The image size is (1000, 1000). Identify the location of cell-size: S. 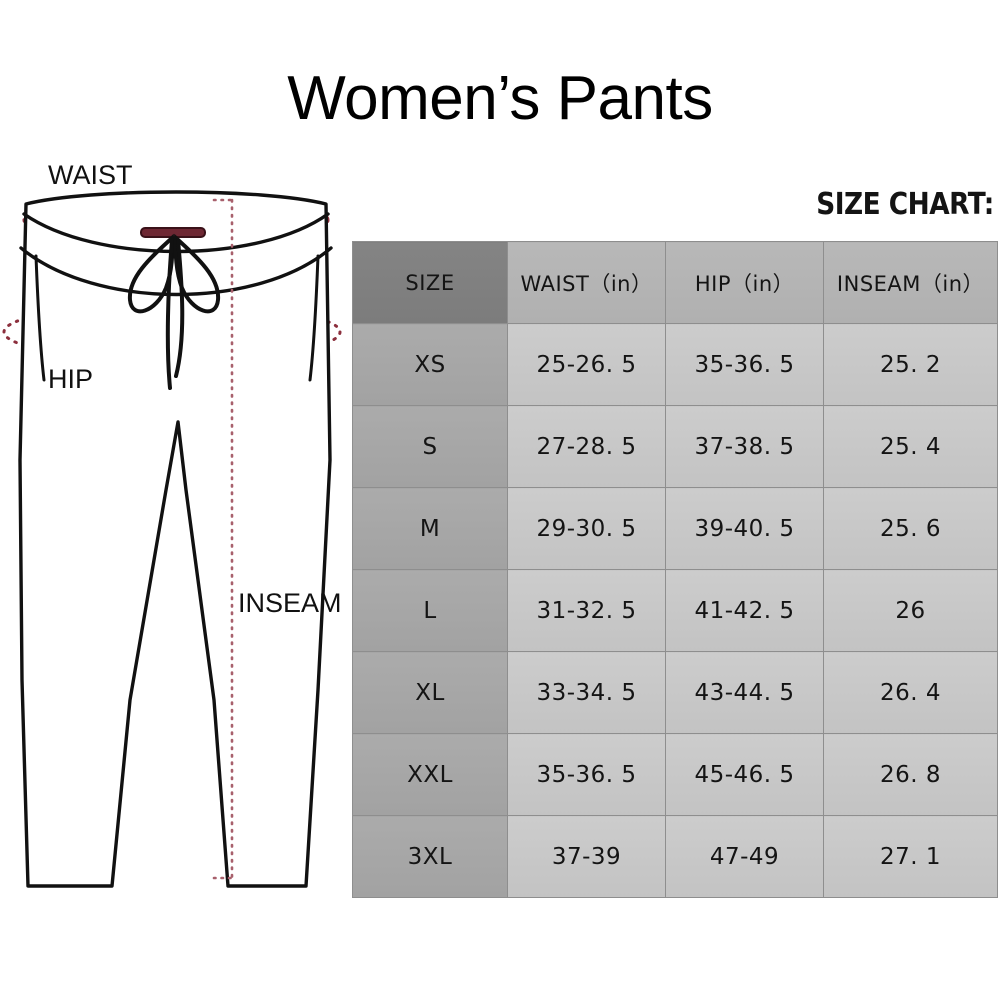
(430, 446).